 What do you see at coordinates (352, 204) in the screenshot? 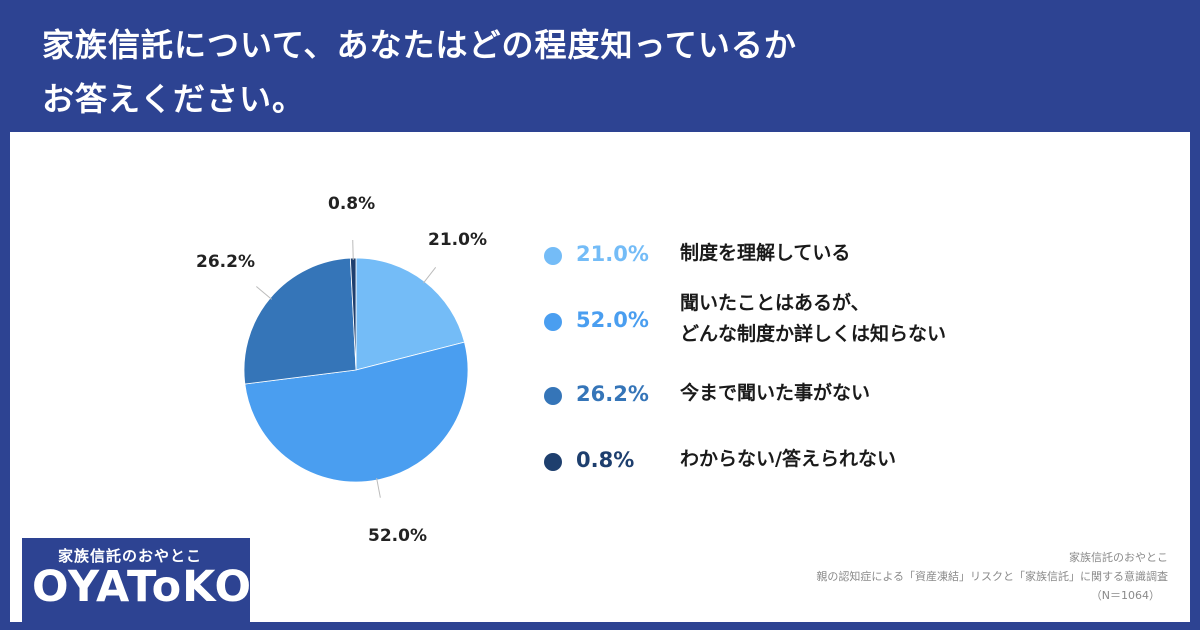
I see `slice-label-0-8: 0.8%` at bounding box center [352, 204].